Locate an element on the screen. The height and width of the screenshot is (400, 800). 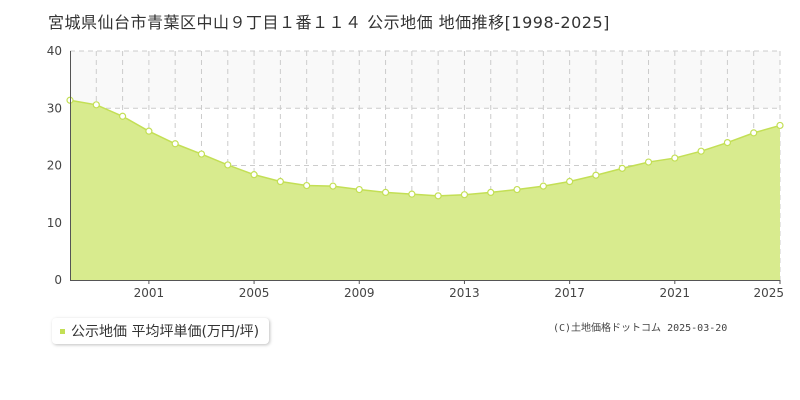
x-tick-label: 2005 is located at coordinates (254, 293).